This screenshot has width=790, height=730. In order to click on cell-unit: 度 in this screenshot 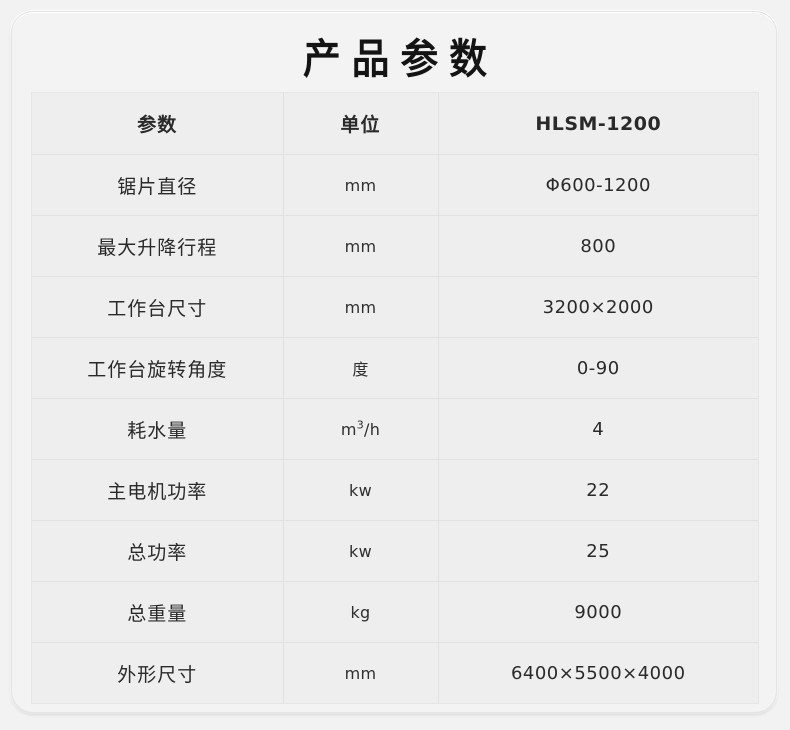, I will do `click(361, 368)`.